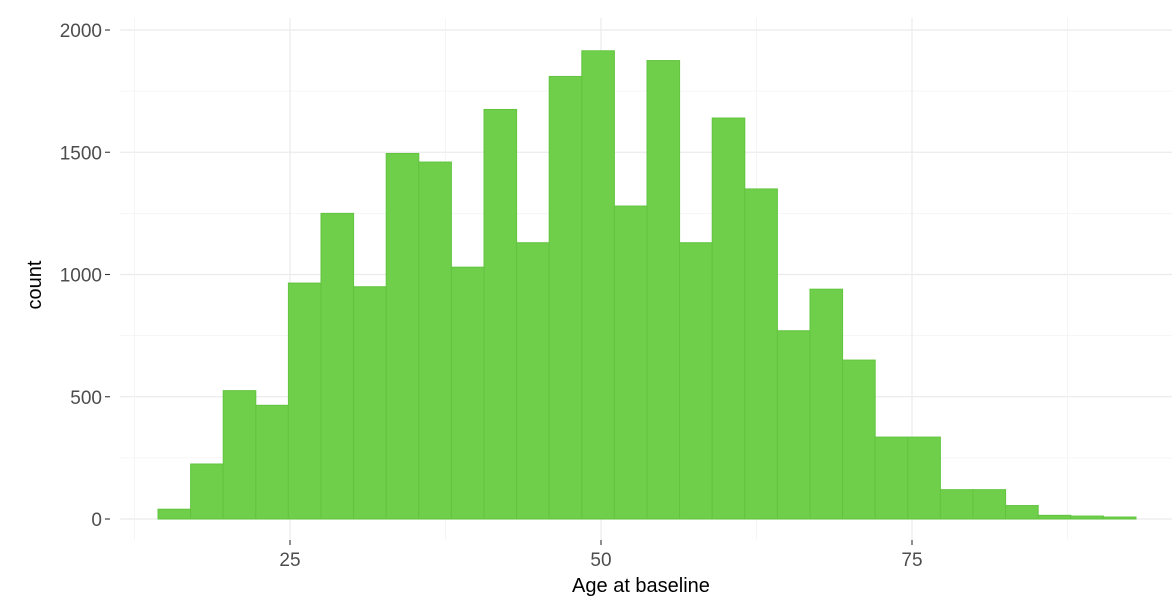  Describe the element at coordinates (600, 560) in the screenshot. I see `x-tick-label: 50` at that location.